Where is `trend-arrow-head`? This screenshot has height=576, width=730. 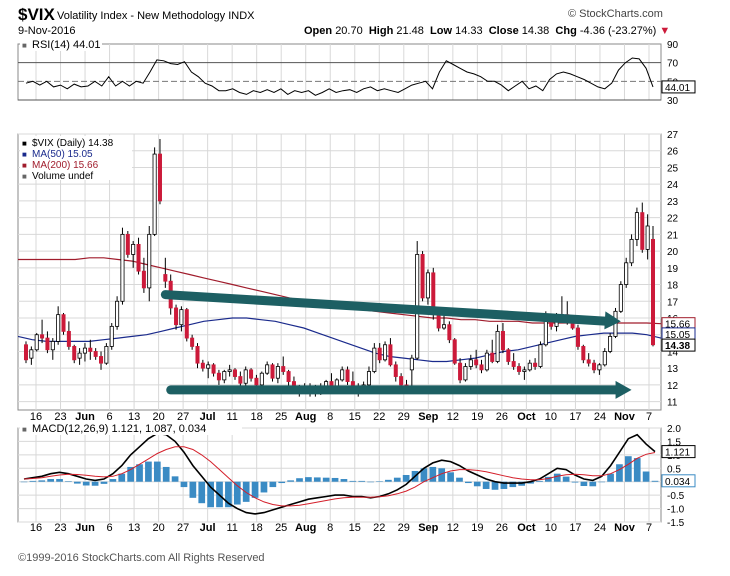
trend-arrow-head is located at coordinates (612, 320).